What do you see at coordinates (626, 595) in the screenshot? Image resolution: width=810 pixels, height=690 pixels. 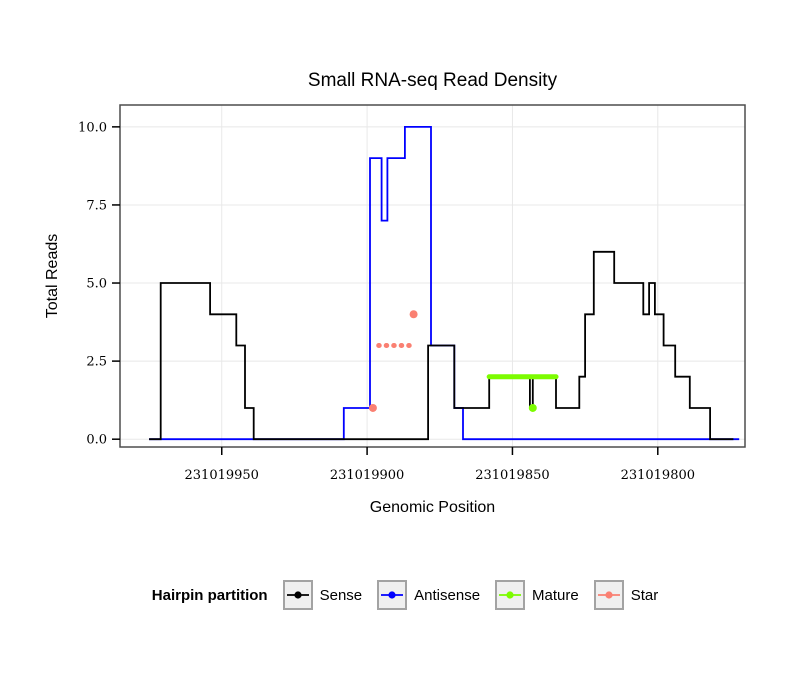 I see `legend-item-star: Star` at bounding box center [626, 595].